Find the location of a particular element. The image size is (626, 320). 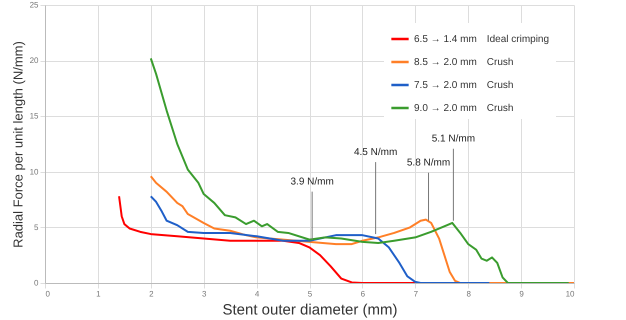

x-tick-label: 2 is located at coordinates (151, 294).